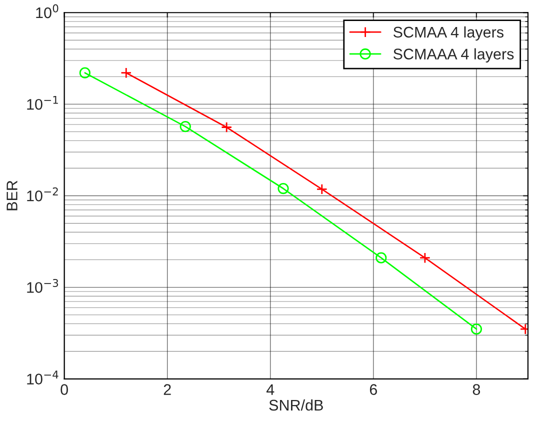  I want to click on y-tick-label: 10$^{−3}$, so click(42, 285).